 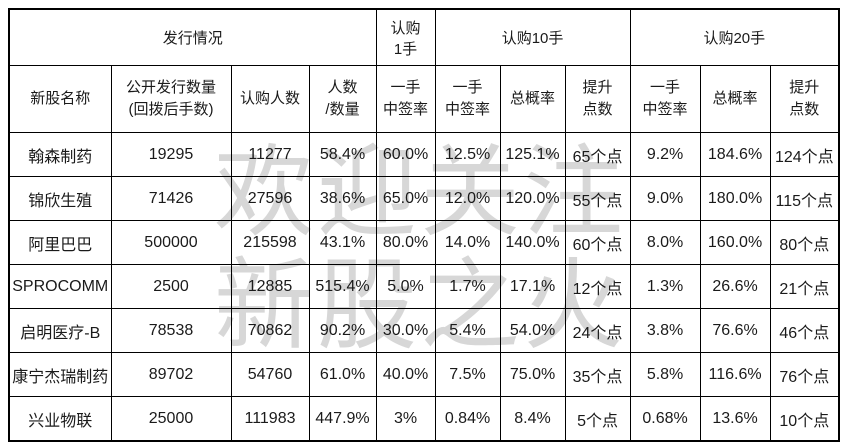 I want to click on value-cell: 125.1%, so click(x=532, y=154).